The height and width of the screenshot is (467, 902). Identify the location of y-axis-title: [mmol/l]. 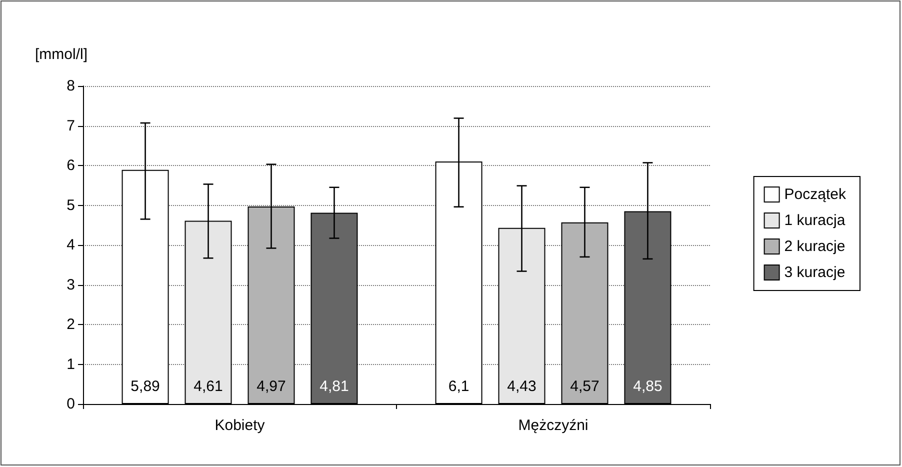
(61, 54).